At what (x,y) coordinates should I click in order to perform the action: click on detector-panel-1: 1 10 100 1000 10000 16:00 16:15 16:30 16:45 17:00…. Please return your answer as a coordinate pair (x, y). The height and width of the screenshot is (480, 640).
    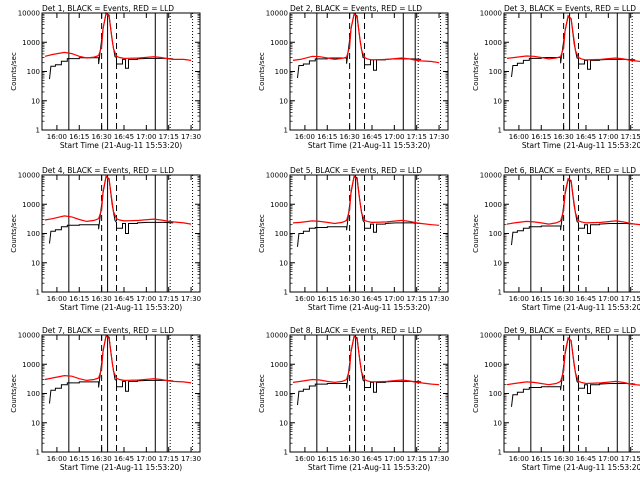
    Looking at the image, I should click on (105, 77).